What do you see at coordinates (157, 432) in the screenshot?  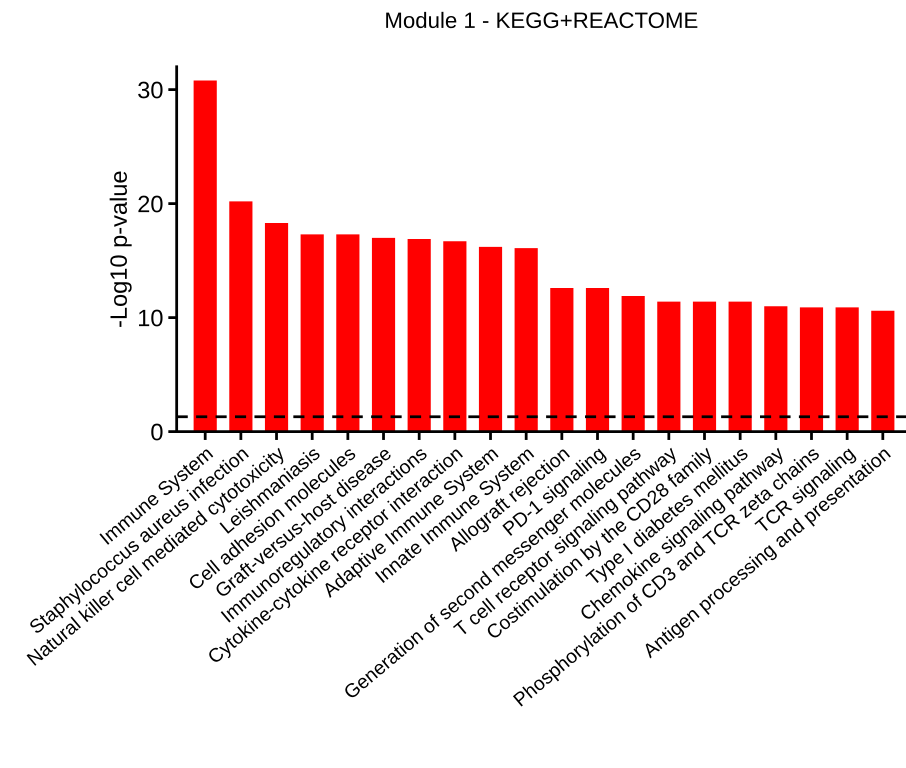 I see `y-tick-label: 0` at bounding box center [157, 432].